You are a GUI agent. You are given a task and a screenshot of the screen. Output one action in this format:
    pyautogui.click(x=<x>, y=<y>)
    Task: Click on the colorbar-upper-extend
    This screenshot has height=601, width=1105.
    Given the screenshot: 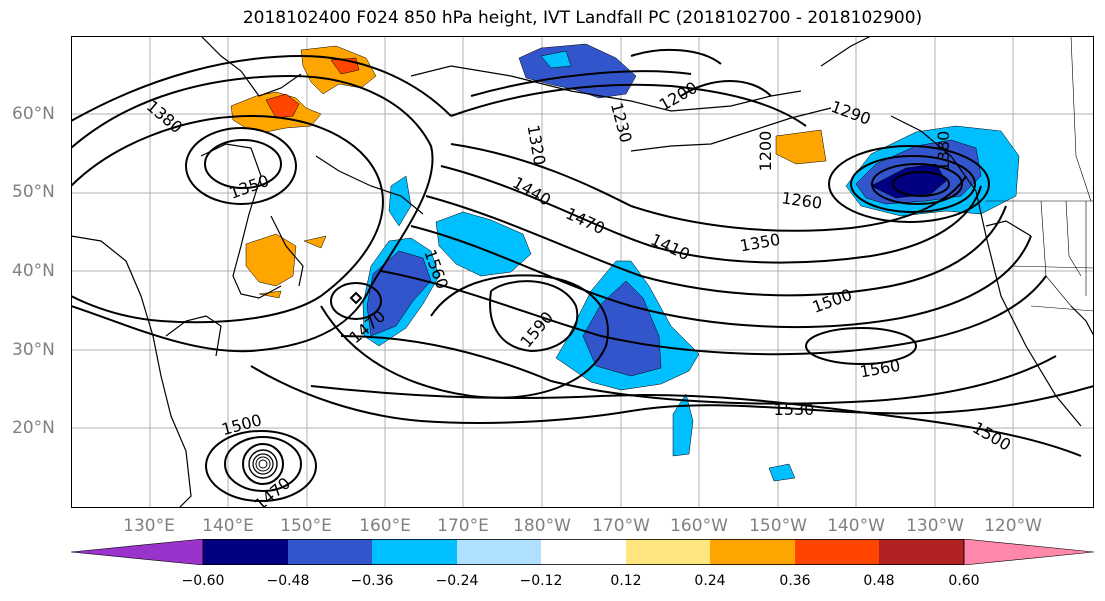 What is the action you would take?
    pyautogui.click(x=1028, y=552)
    